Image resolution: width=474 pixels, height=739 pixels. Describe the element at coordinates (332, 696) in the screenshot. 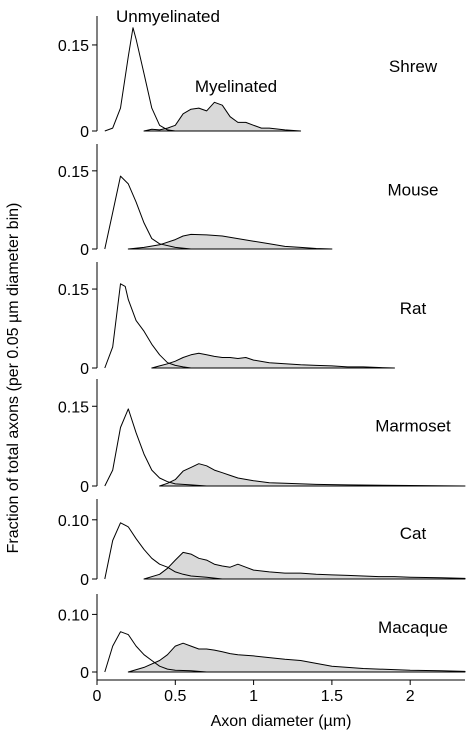

I see `x-tick-label: 1.5` at that location.